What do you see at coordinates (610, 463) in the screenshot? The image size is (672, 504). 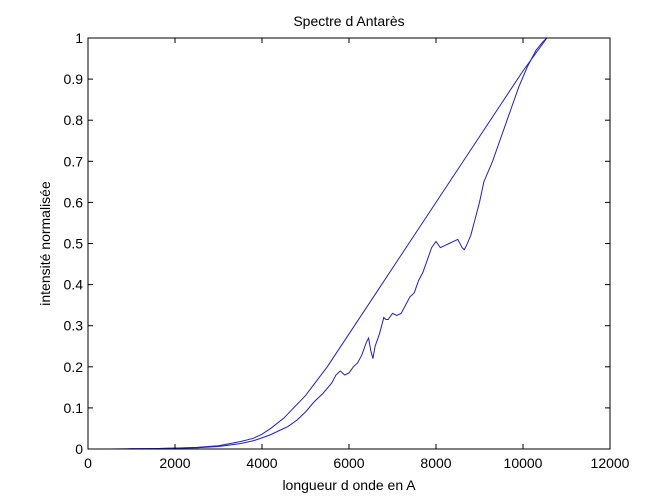 I see `x-tick-label: 12000` at bounding box center [610, 463].